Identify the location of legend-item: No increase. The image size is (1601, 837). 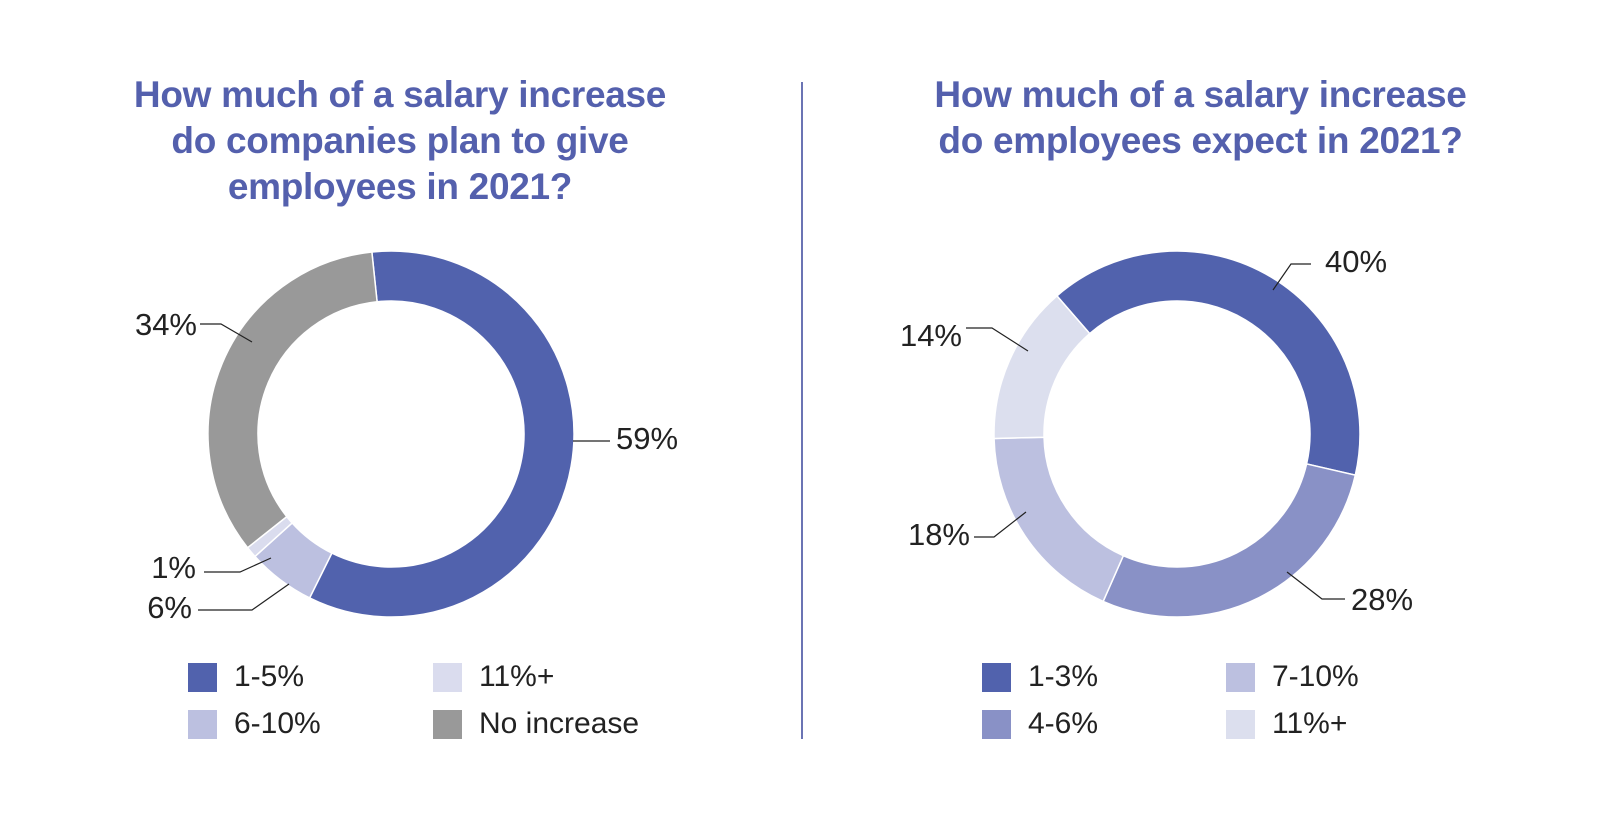
(536, 723).